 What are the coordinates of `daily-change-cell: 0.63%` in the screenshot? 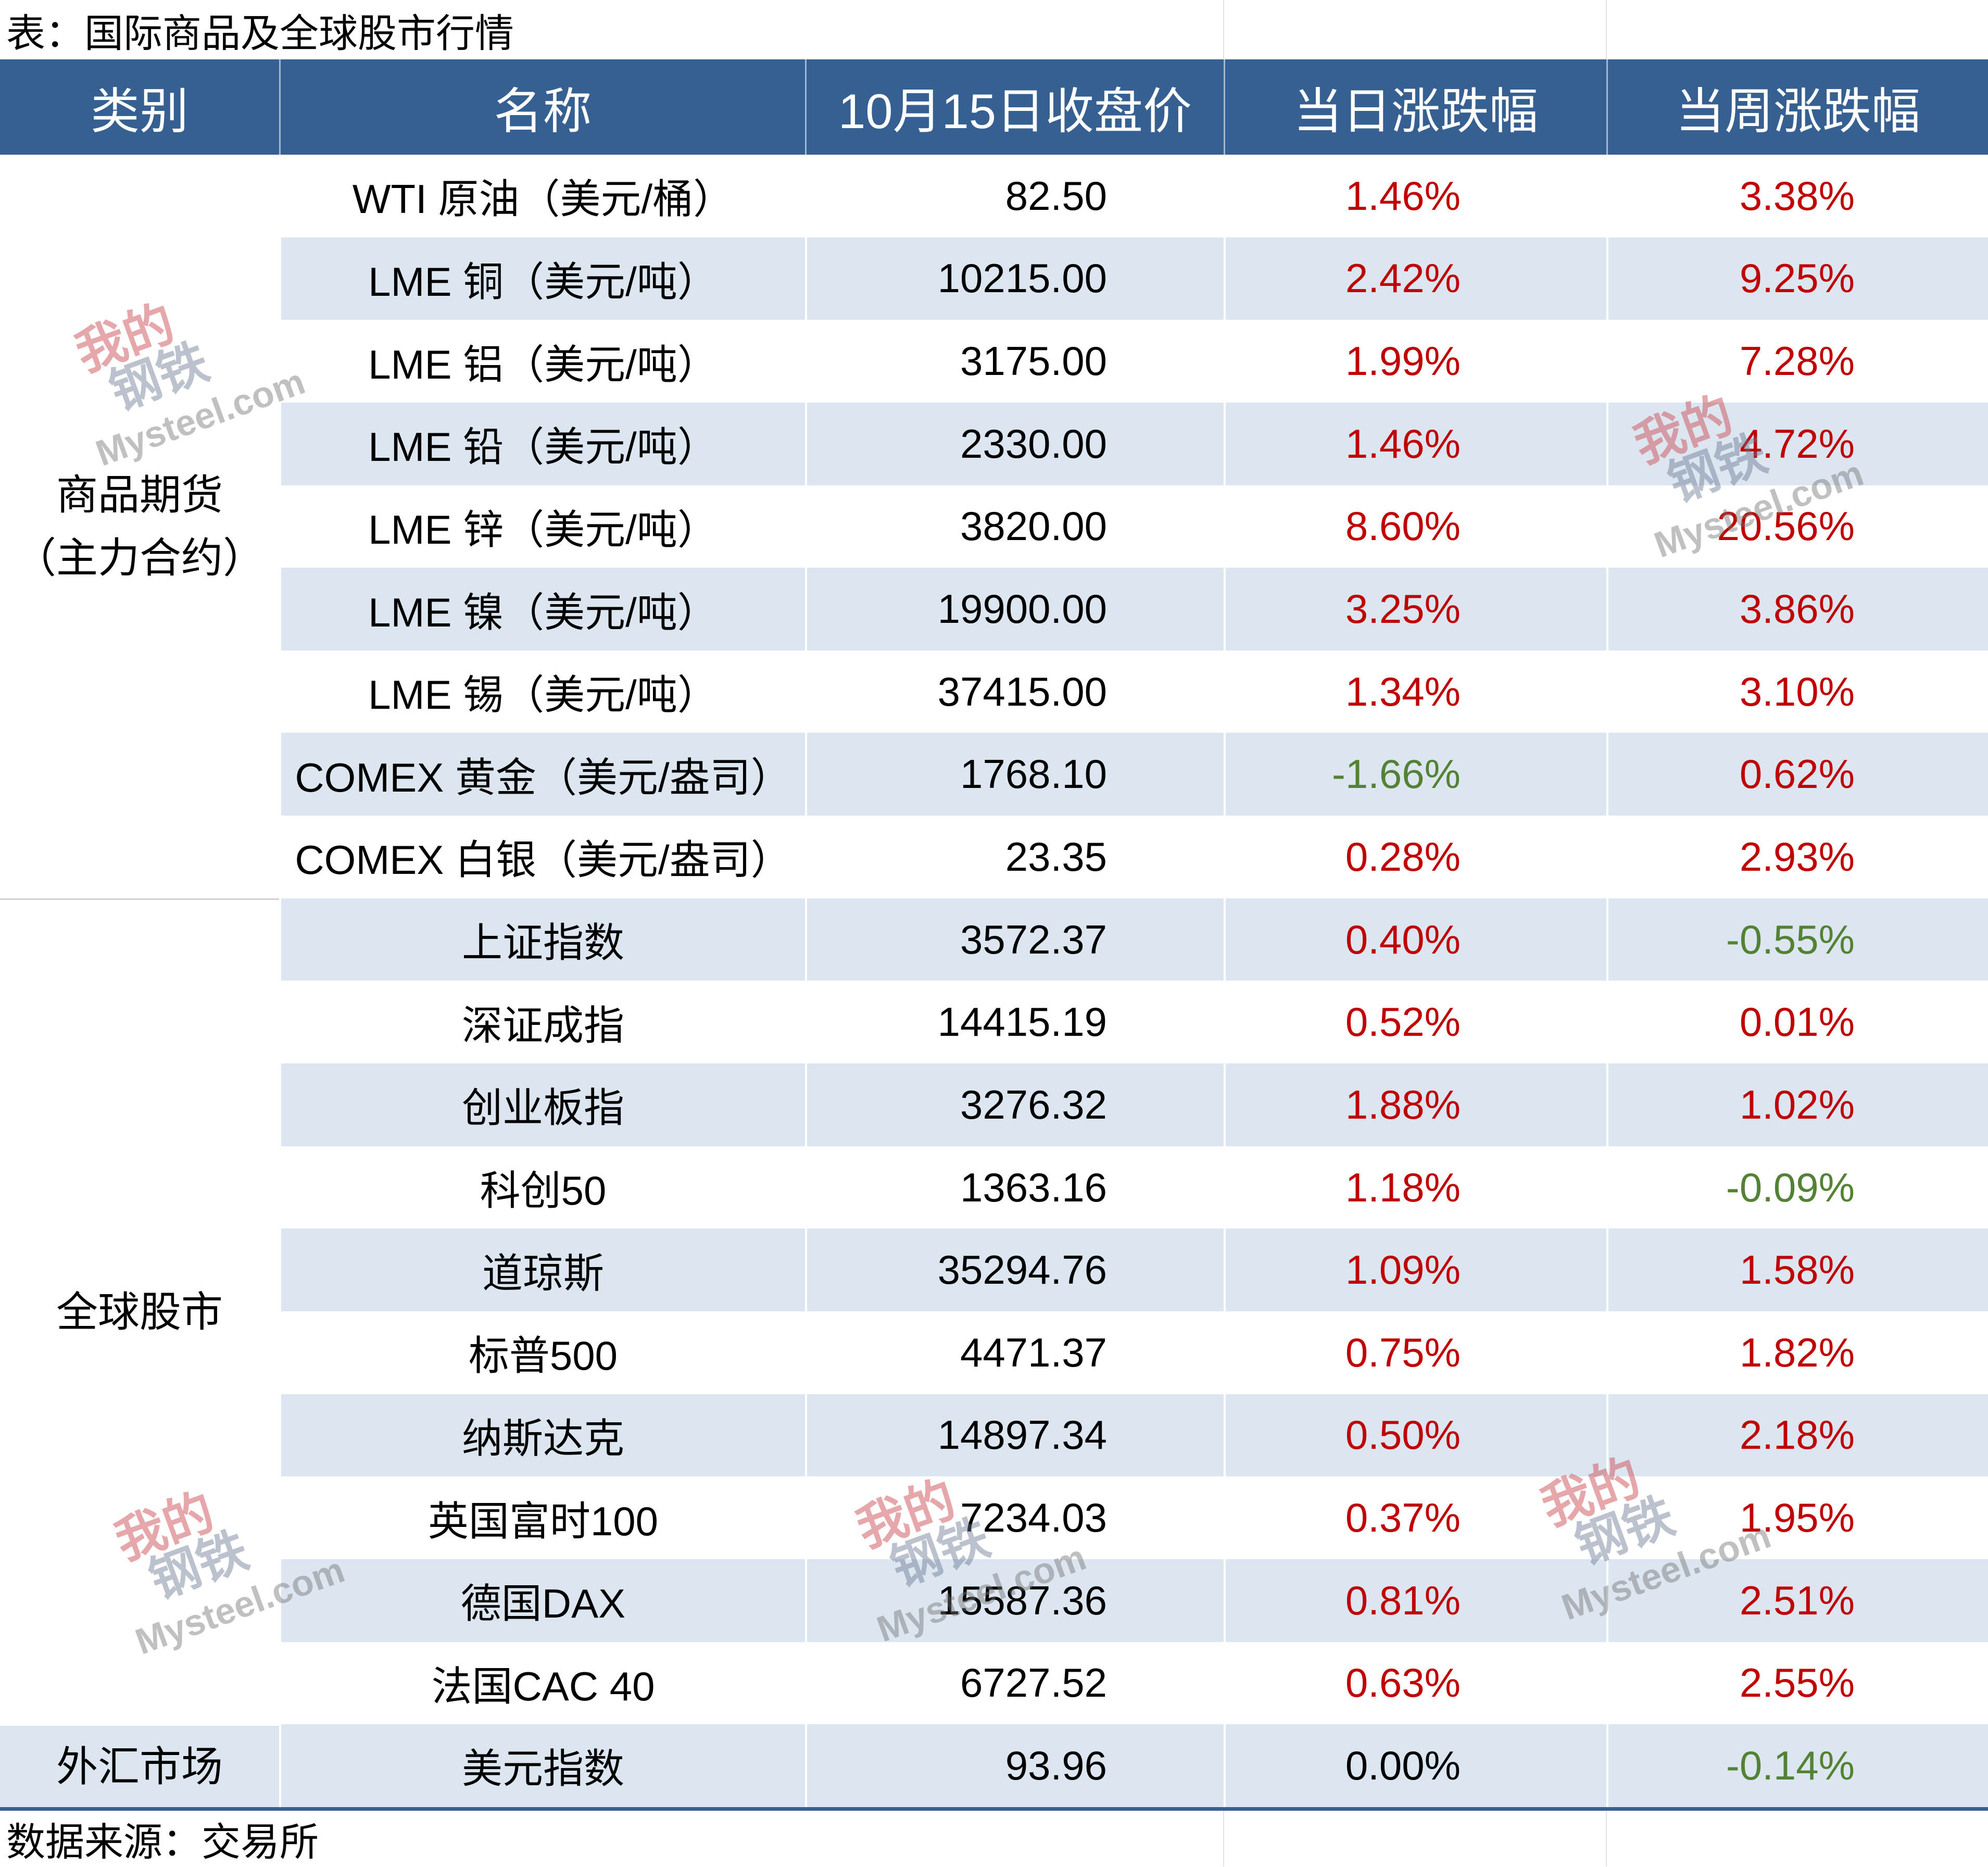 It's located at (1415, 1683).